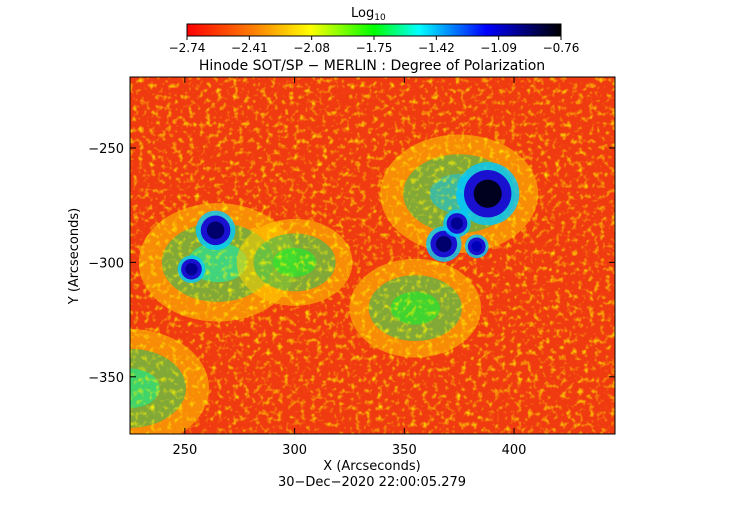 The height and width of the screenshot is (512, 746). Describe the element at coordinates (404, 450) in the screenshot. I see `x-tick-label: 350` at that location.